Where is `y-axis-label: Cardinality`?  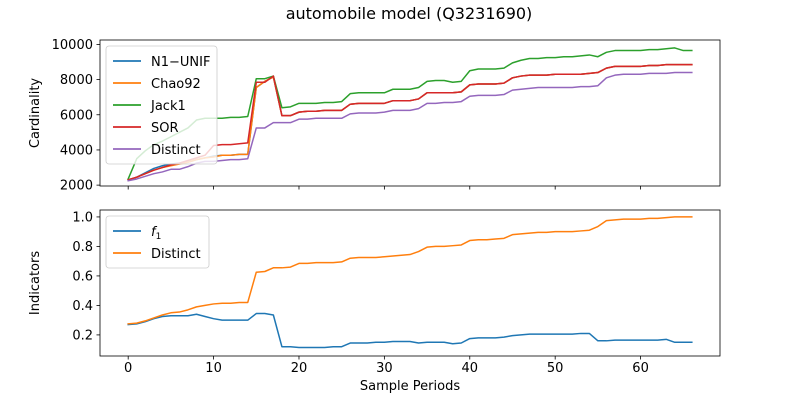 y-axis-label: Cardinality is located at coordinates (35, 113).